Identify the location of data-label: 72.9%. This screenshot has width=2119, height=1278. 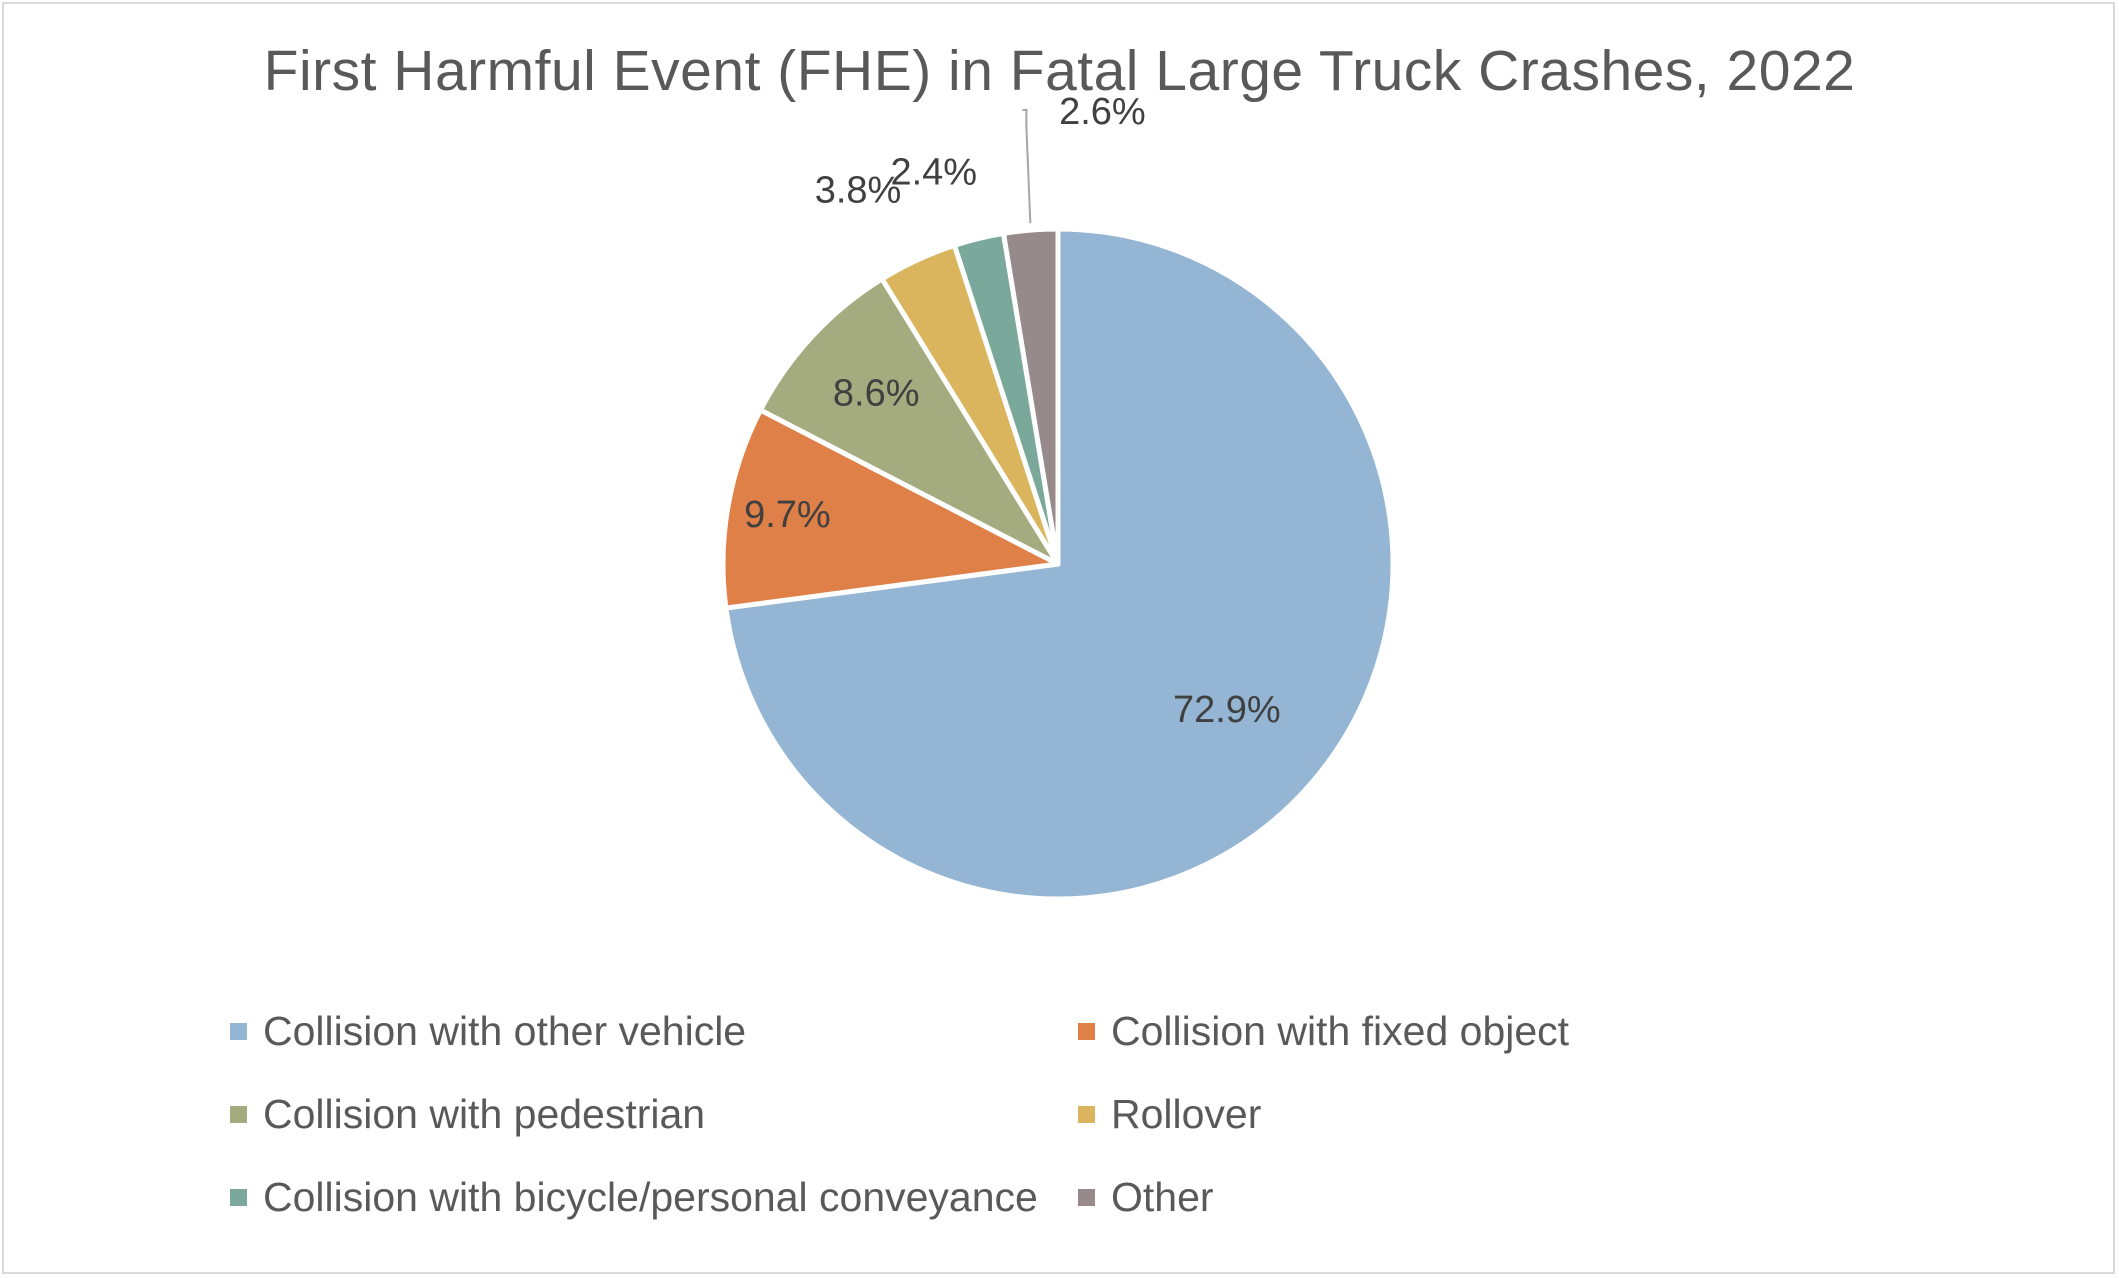
(1227, 710).